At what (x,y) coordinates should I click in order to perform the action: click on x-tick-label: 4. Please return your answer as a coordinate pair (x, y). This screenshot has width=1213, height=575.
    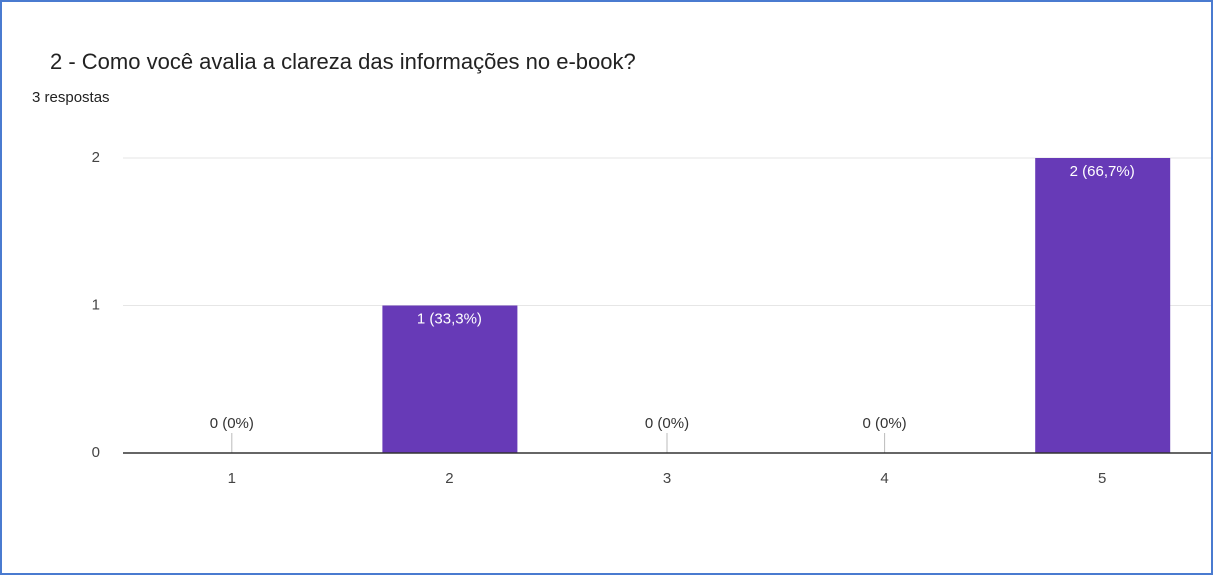
    Looking at the image, I should click on (884, 478).